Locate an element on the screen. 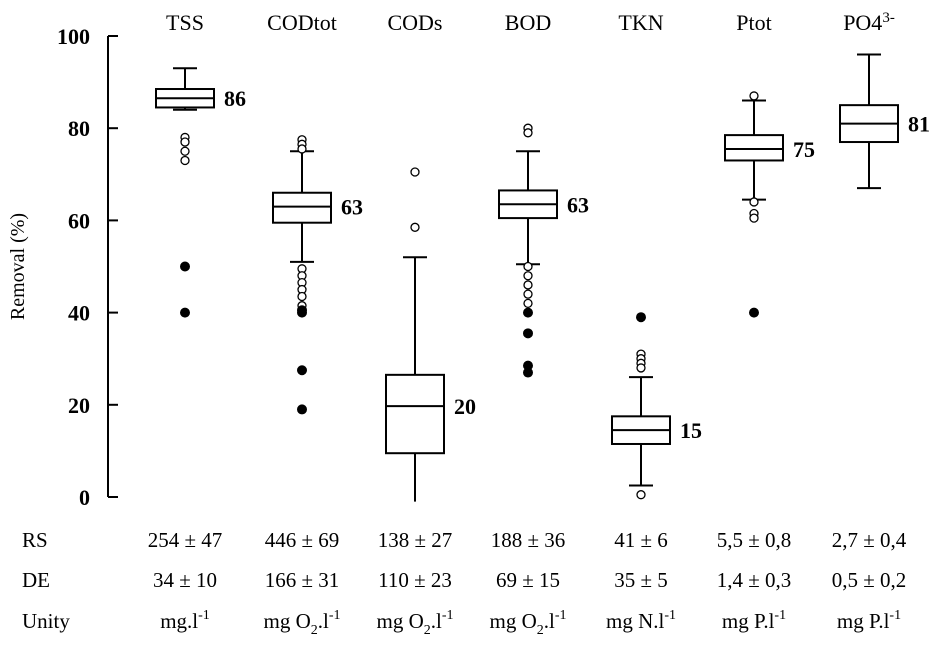 The height and width of the screenshot is (646, 937). category-label: CODs is located at coordinates (414, 22).